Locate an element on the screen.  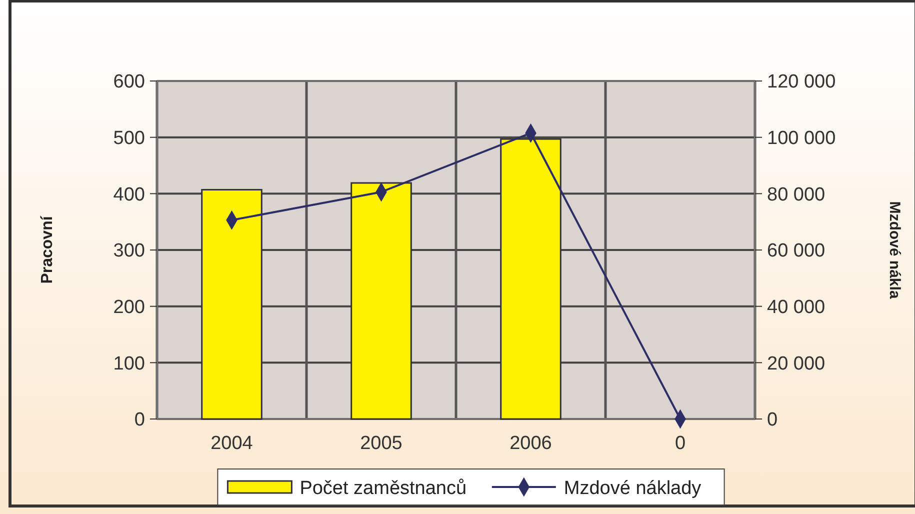
y2-axis-title: Mzdové nákla is located at coordinates (894, 250).